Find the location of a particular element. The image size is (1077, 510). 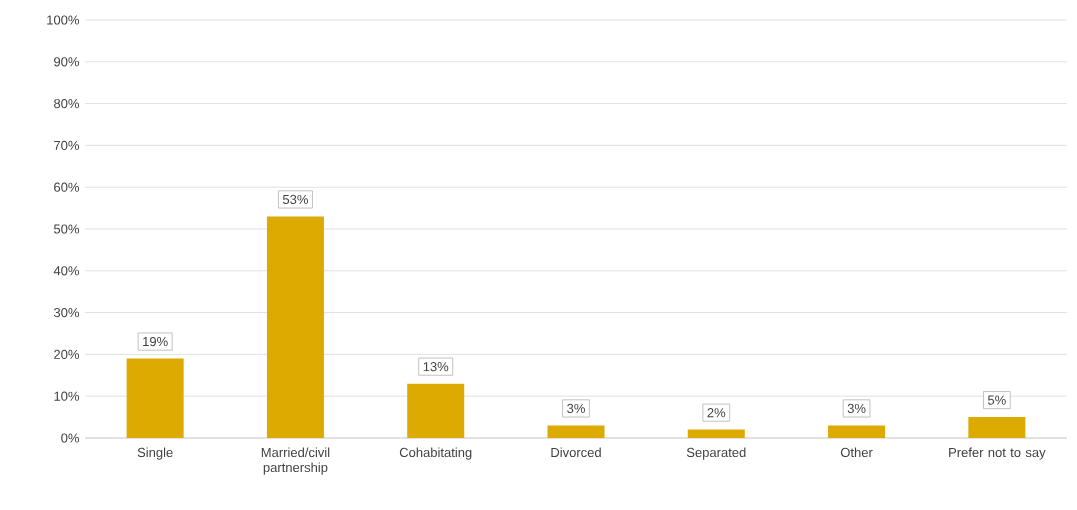

data-label: 5% is located at coordinates (996, 400).